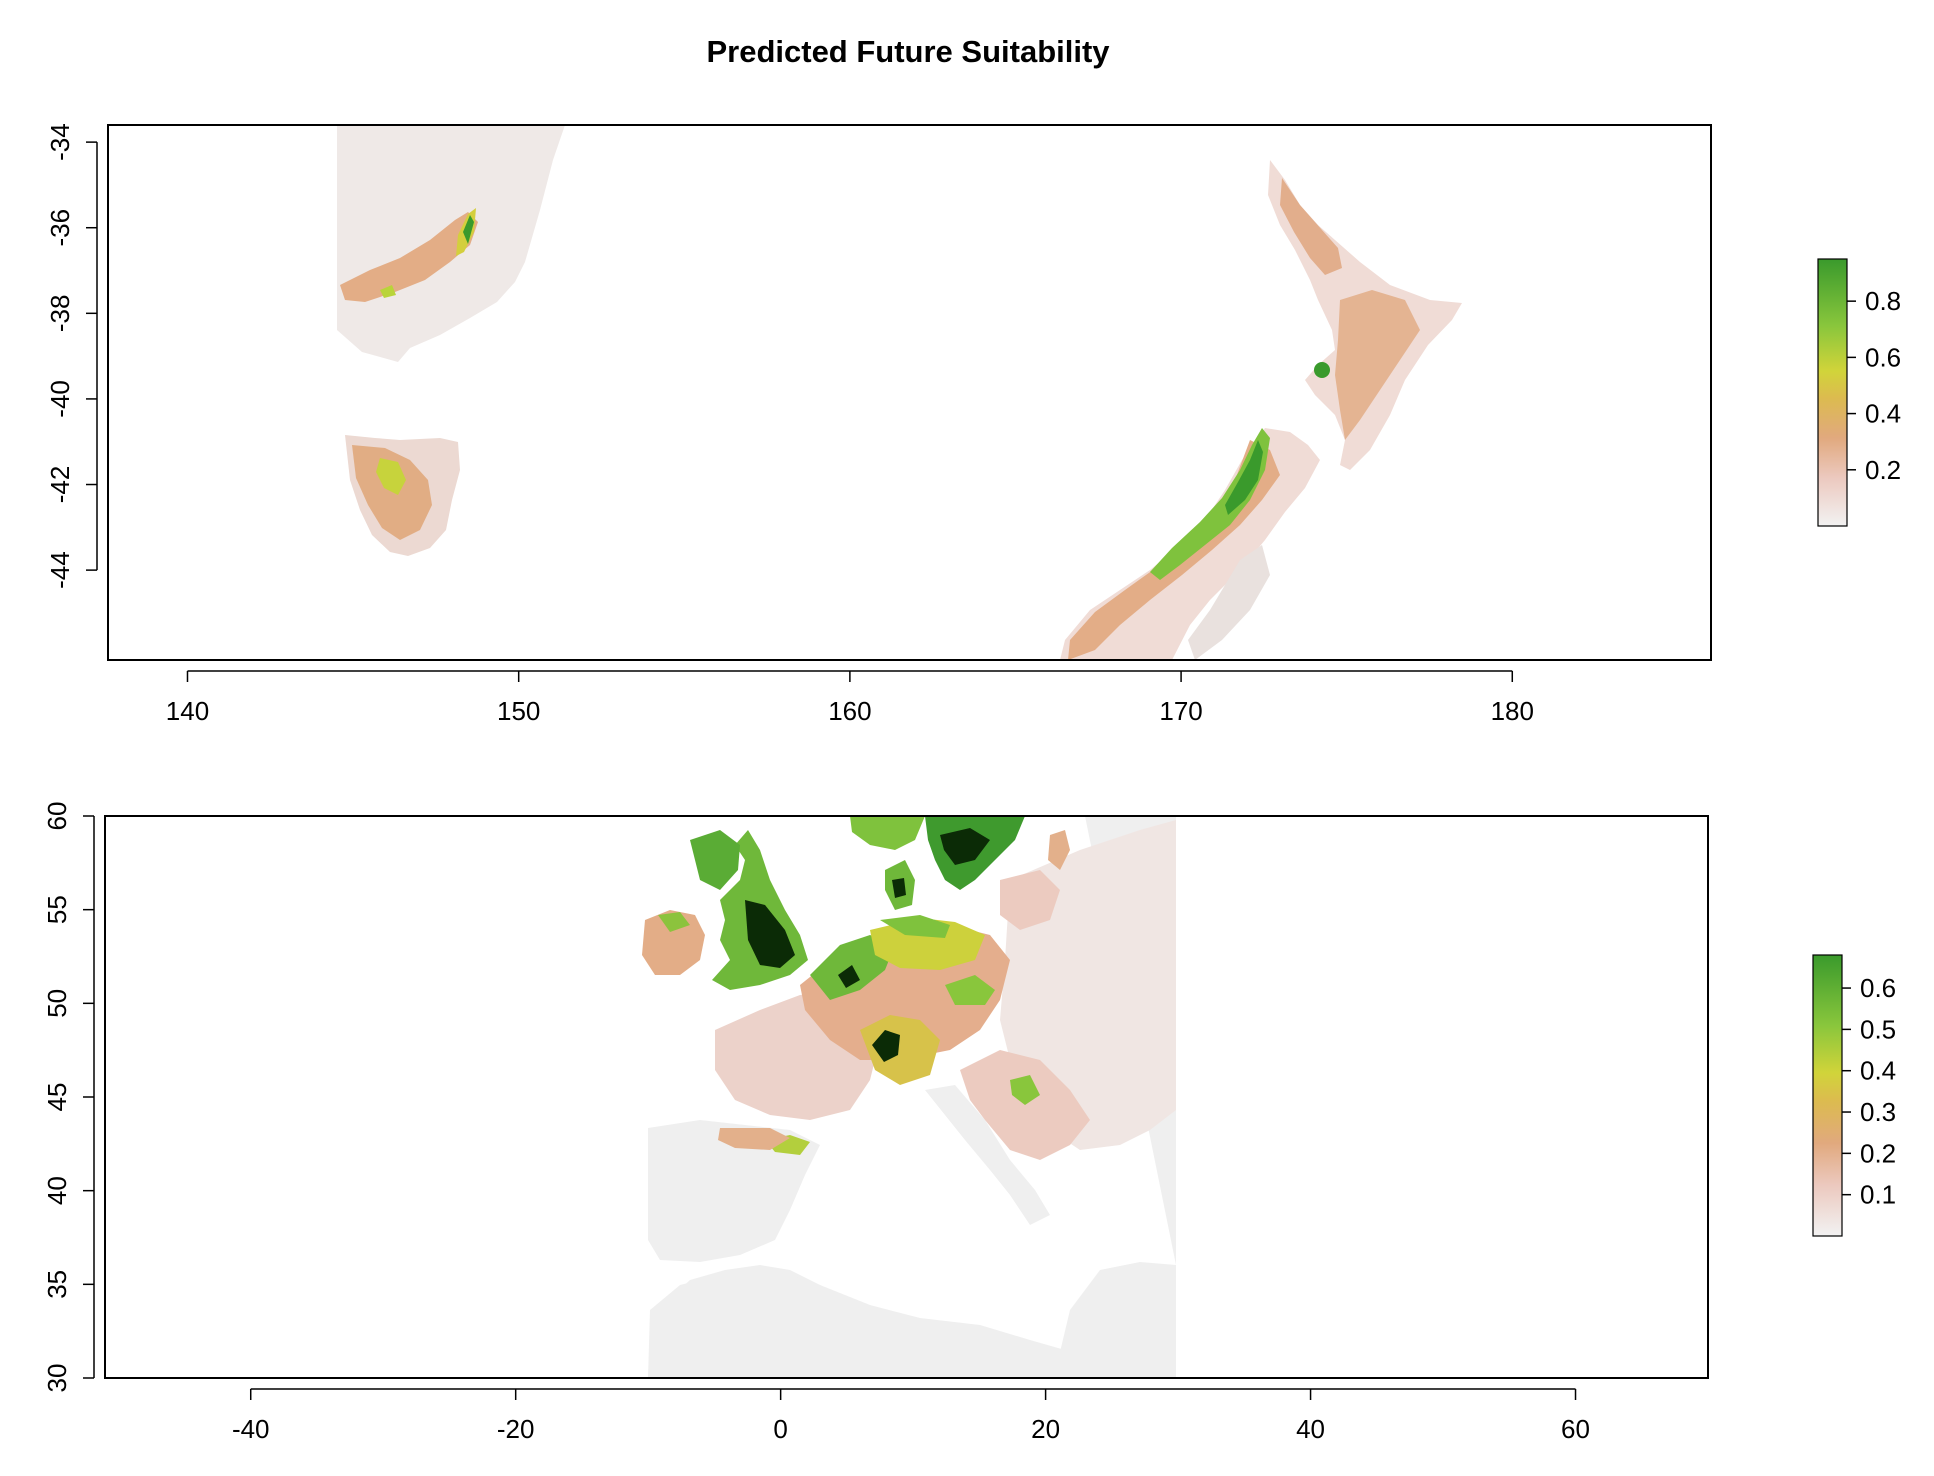  What do you see at coordinates (1030, 900) in the screenshot?
I see `baltics` at bounding box center [1030, 900].